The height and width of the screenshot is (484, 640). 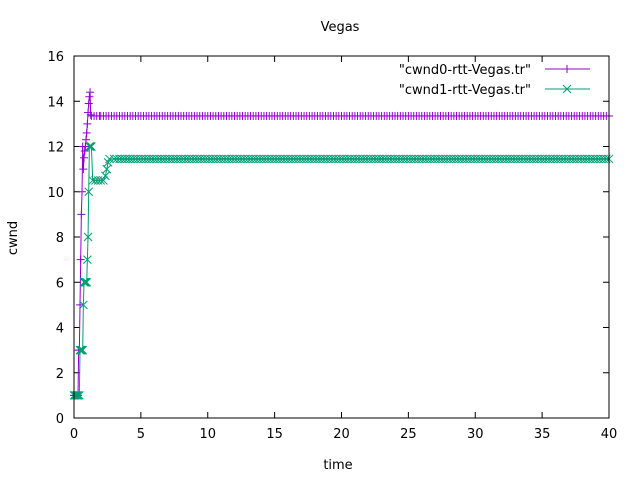 I want to click on legend-label: "cwnd0-rtt-Vegas.tr", so click(x=465, y=70).